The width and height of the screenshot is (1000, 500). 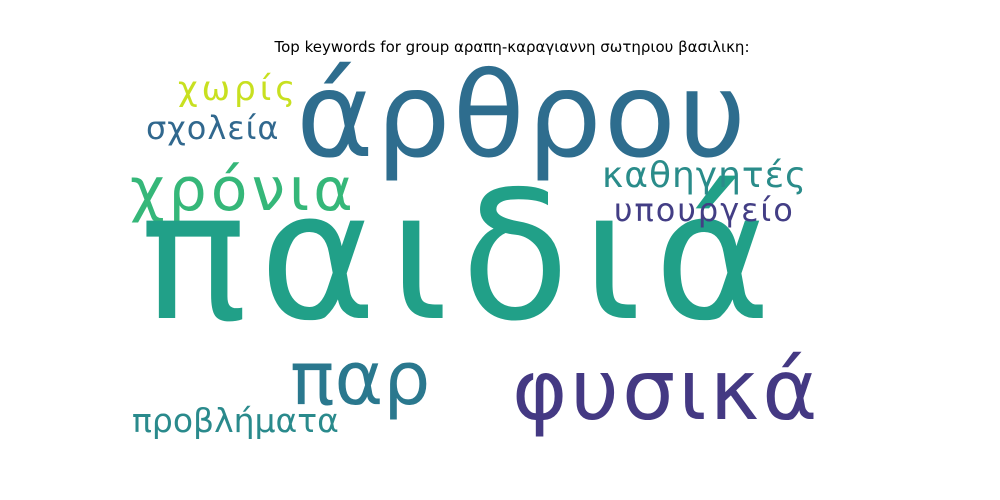 What do you see at coordinates (360, 379) in the screenshot?
I see `word-par: παρ` at bounding box center [360, 379].